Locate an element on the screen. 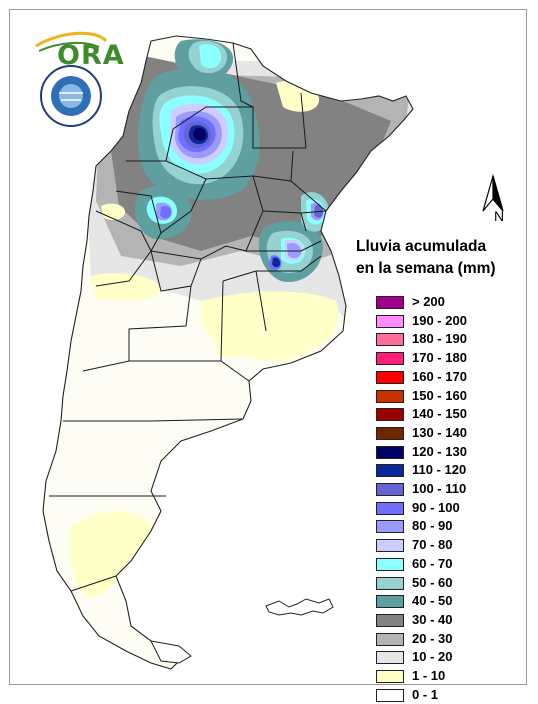 The image size is (538, 704). legend-label: 160 - 170 is located at coordinates (439, 376).